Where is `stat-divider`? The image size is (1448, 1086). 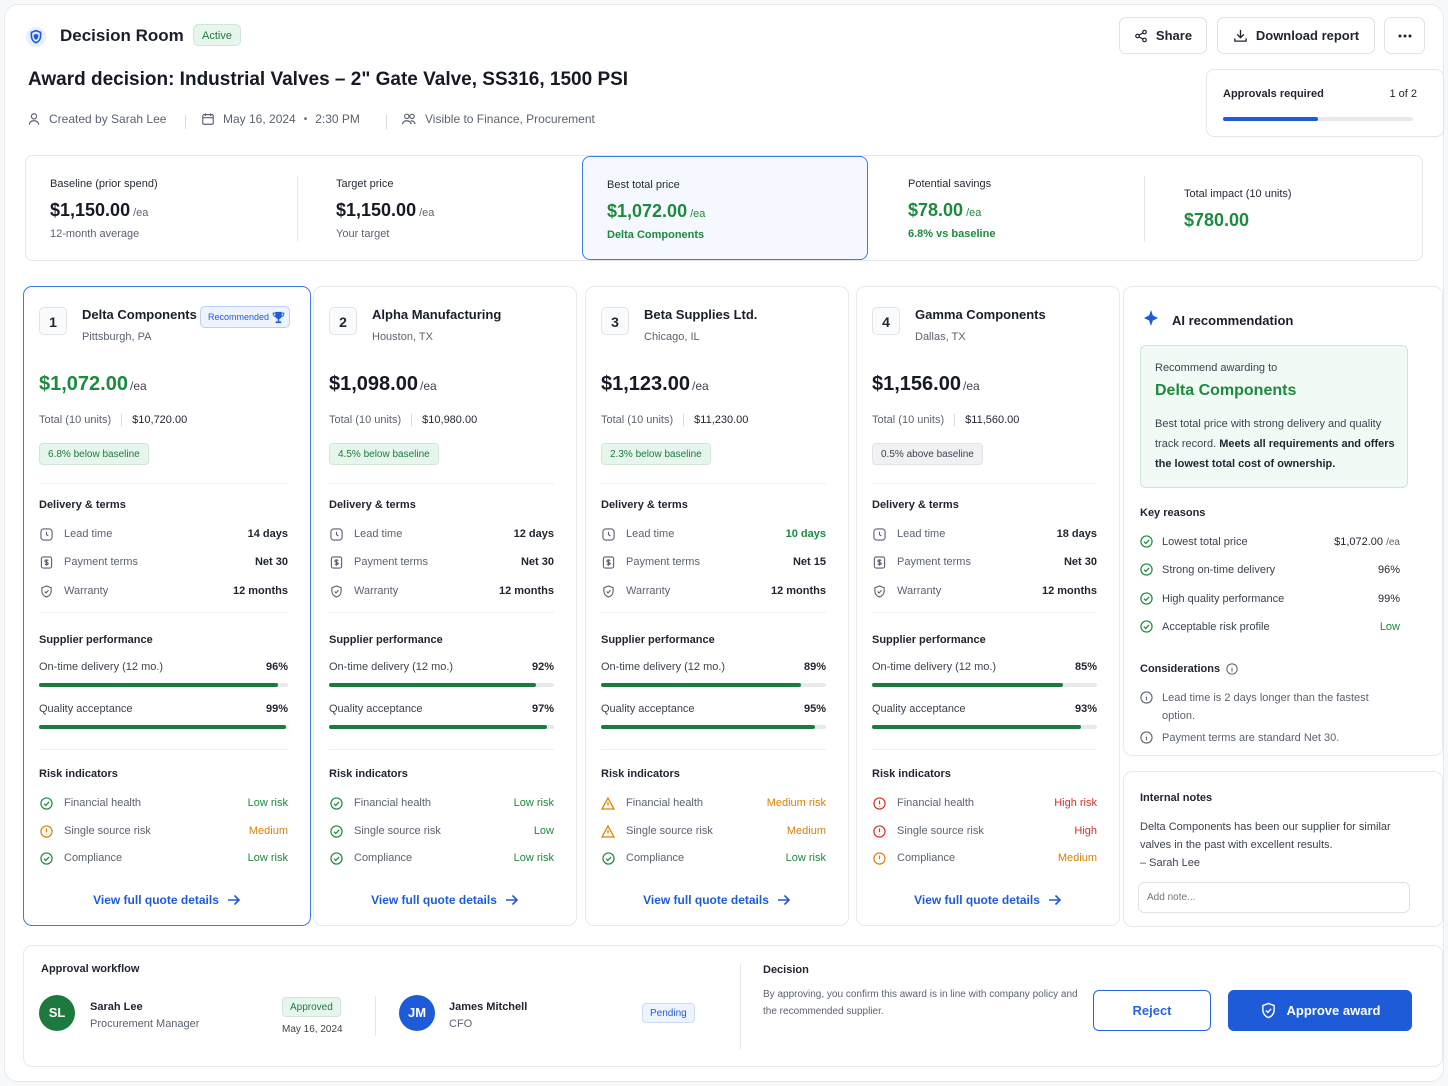 stat-divider is located at coordinates (297, 209).